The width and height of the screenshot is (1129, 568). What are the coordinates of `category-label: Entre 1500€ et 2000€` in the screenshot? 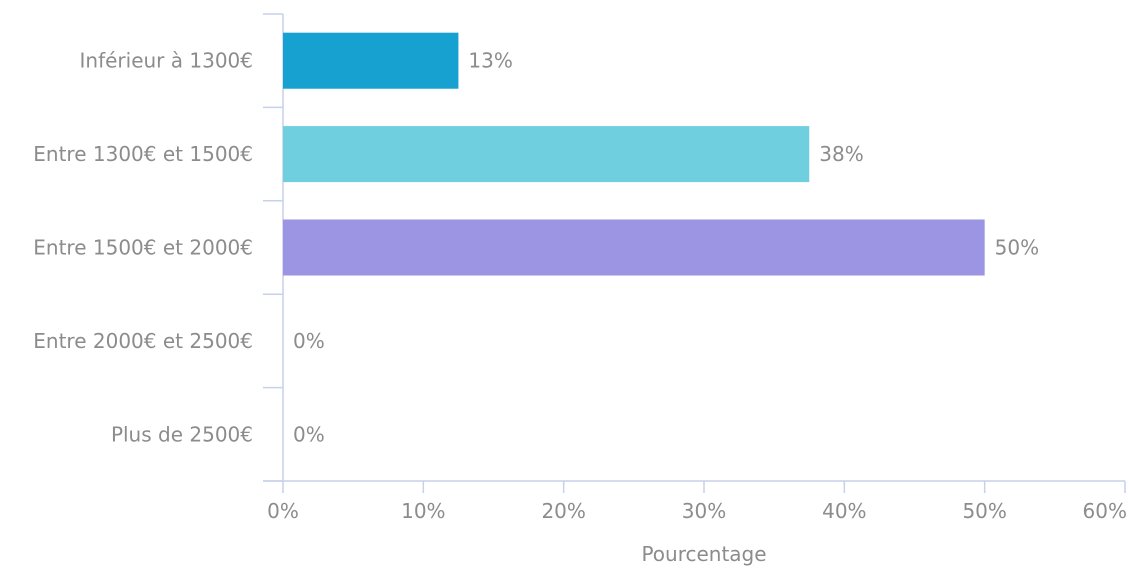 It's located at (143, 248).